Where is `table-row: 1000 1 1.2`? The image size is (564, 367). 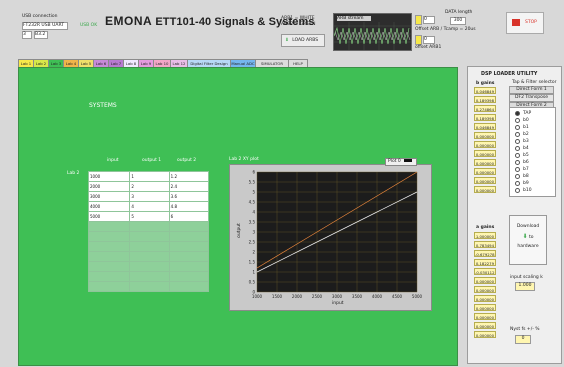
table-row: 1000 1 1.2 is located at coordinates (149, 177).